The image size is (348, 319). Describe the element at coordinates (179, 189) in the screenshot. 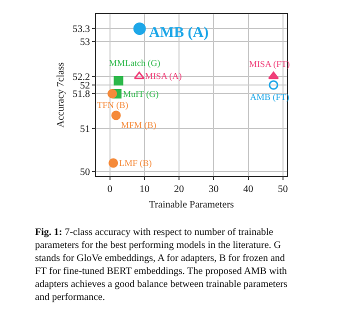

I see `x-tick-label: 20` at that location.